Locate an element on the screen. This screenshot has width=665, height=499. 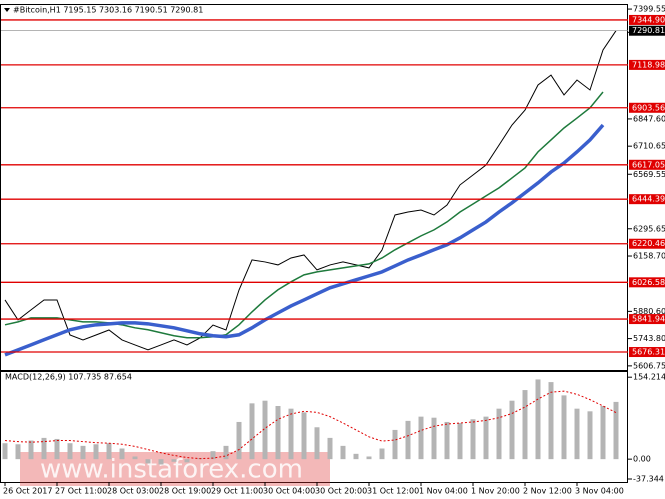
level-label: 6220.46 is located at coordinates (648, 243).